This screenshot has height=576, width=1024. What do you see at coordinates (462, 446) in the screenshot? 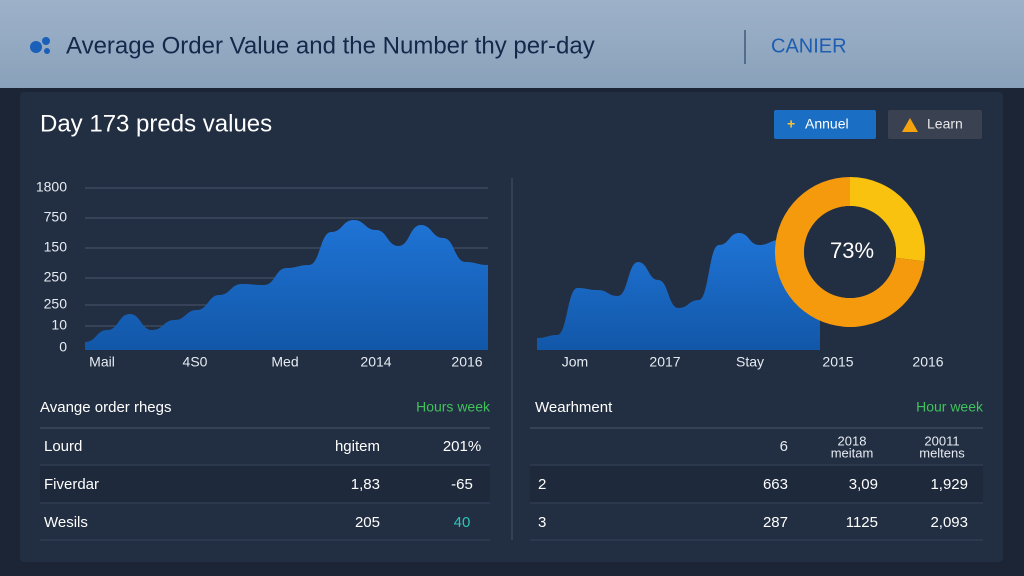
I see `table-cell: 201%` at bounding box center [462, 446].